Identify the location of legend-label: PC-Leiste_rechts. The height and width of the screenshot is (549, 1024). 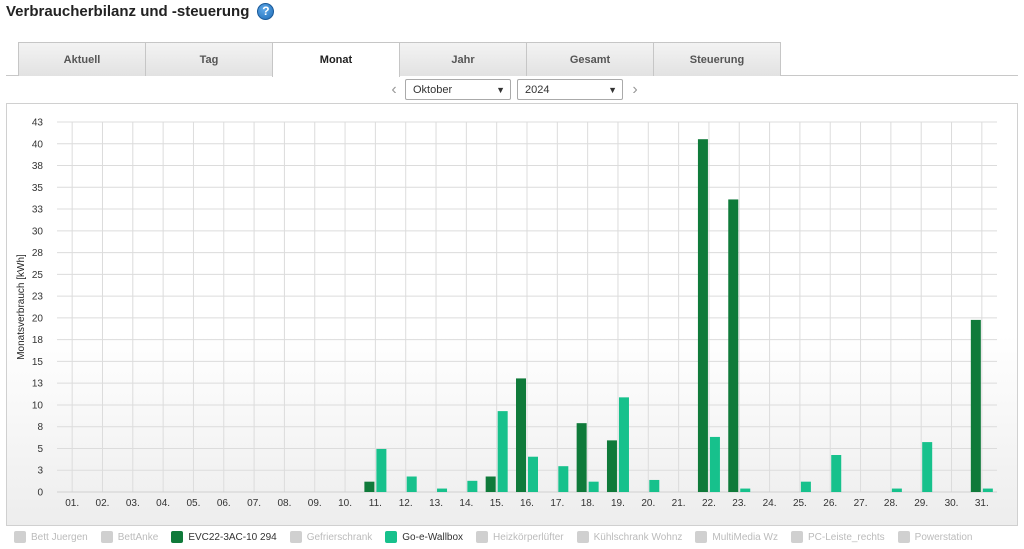
(846, 537).